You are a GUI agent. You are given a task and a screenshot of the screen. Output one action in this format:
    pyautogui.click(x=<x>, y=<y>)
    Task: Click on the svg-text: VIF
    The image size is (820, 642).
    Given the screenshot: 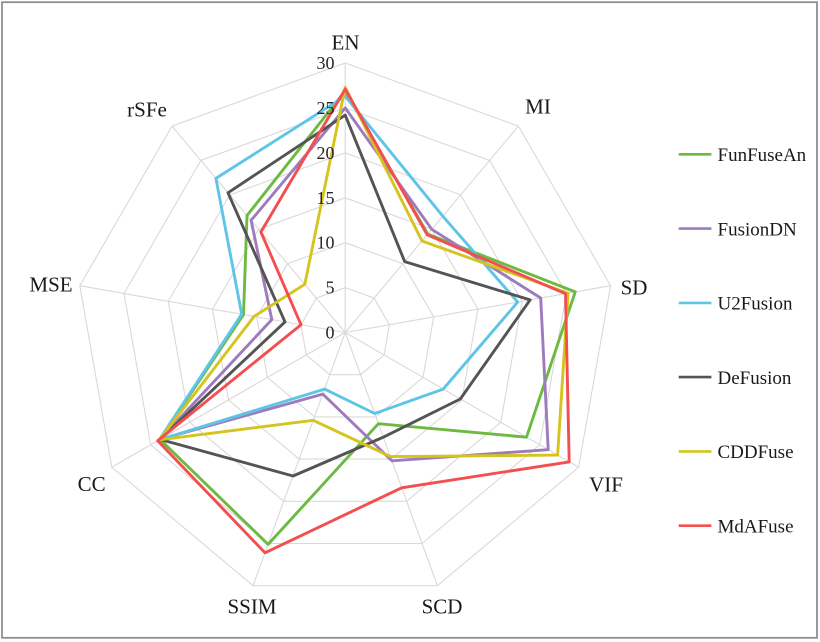 What is the action you would take?
    pyautogui.click(x=606, y=485)
    